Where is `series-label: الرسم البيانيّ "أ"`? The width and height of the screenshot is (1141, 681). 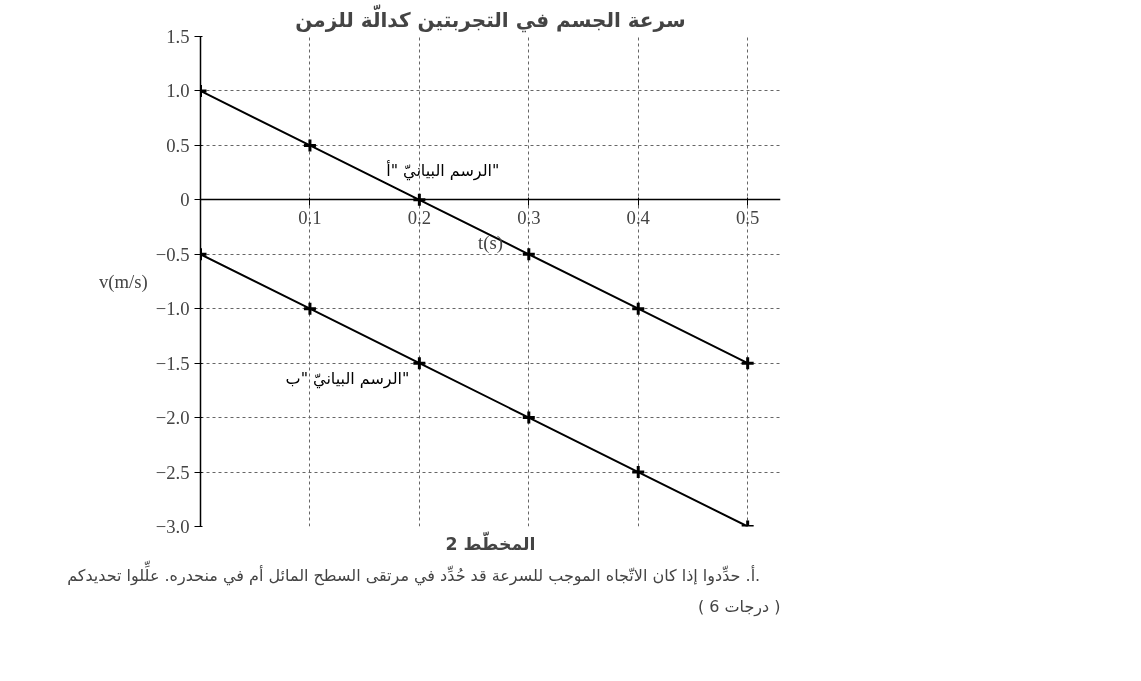
series-label: الرسم البيانيّ "أ" is located at coordinates (443, 170).